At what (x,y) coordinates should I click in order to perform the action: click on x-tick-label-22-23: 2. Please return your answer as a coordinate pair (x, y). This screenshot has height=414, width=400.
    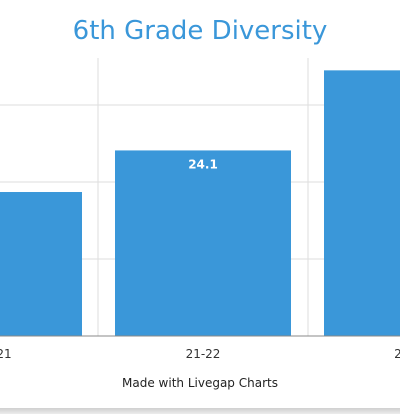
    Looking at the image, I should click on (397, 354).